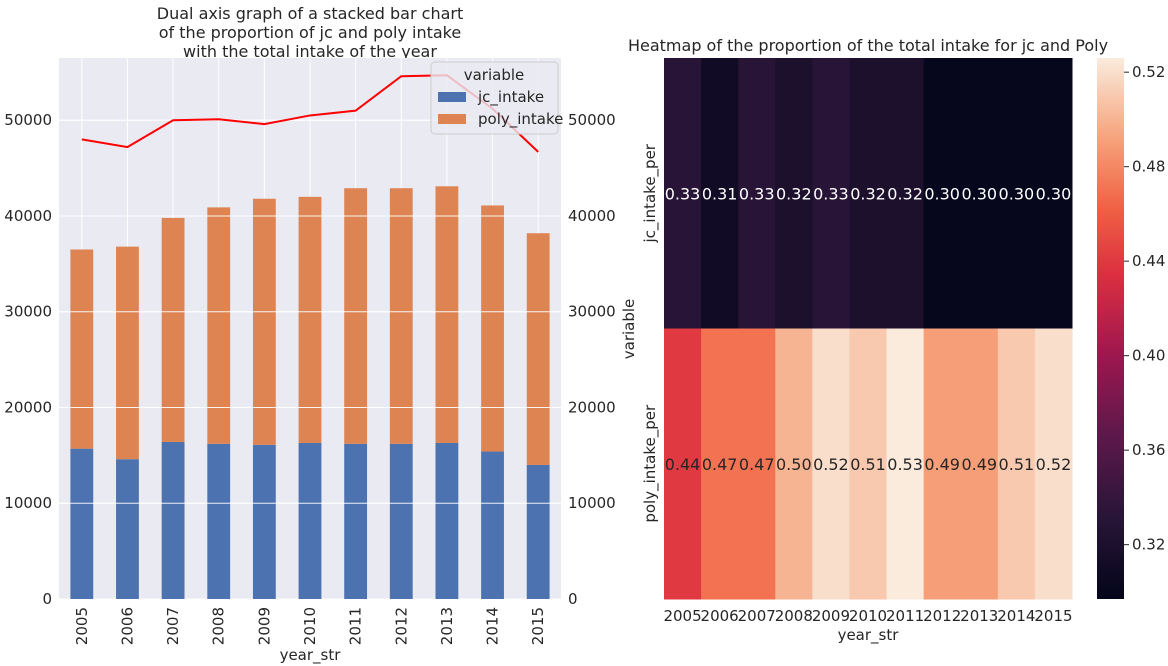  What do you see at coordinates (720, 616) in the screenshot?
I see `heatmap-x-tick-label: 2006` at bounding box center [720, 616].